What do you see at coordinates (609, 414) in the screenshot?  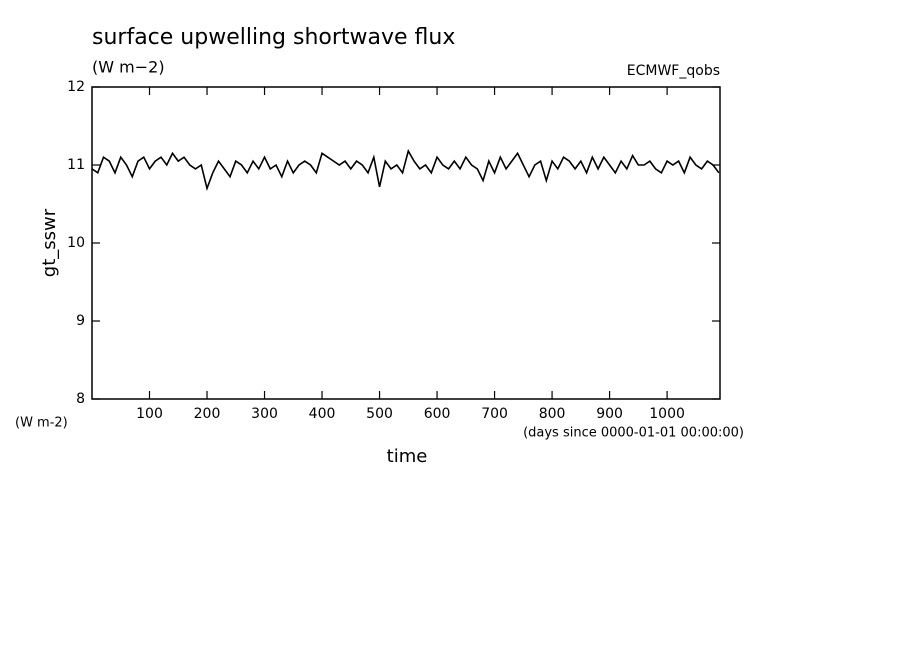 I see `x-tick-label: 900` at bounding box center [609, 414].